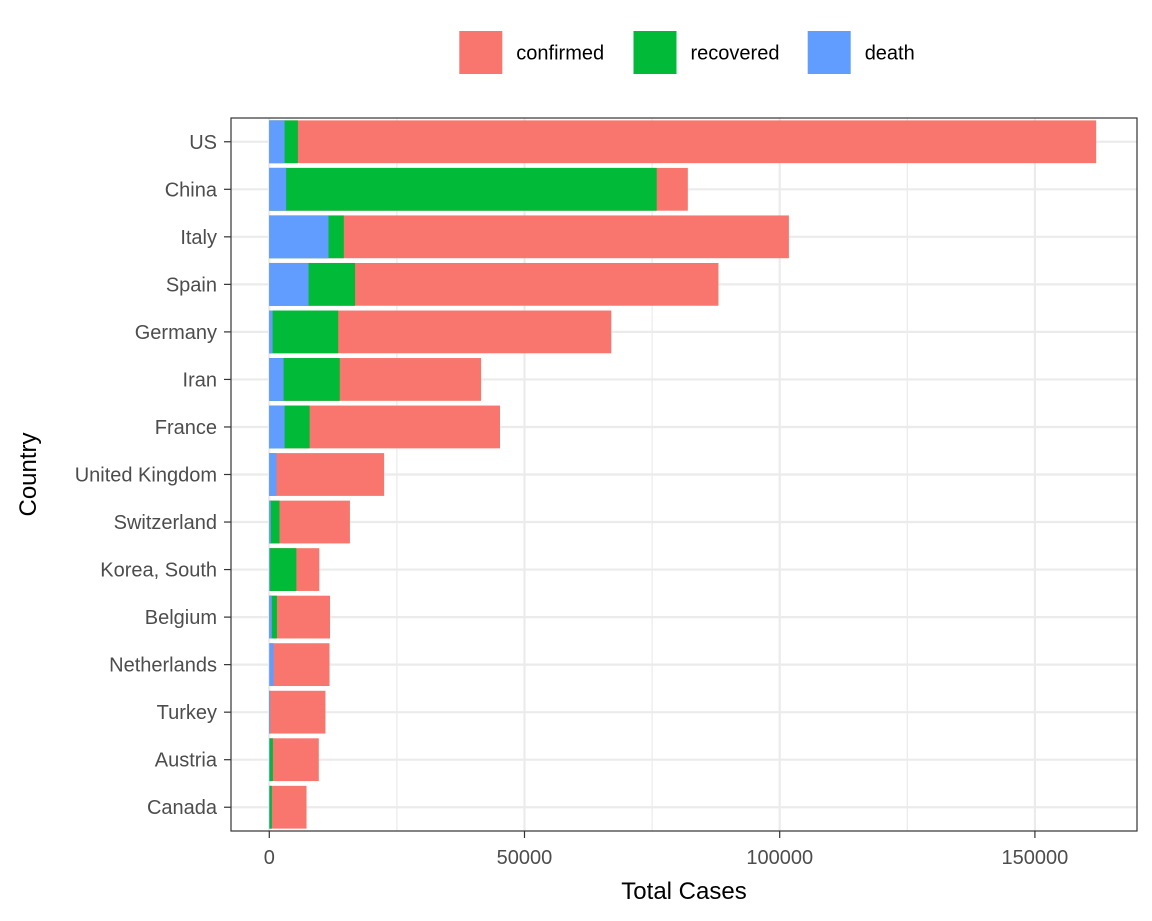  I want to click on x-tick-label: 150000, so click(1035, 858).